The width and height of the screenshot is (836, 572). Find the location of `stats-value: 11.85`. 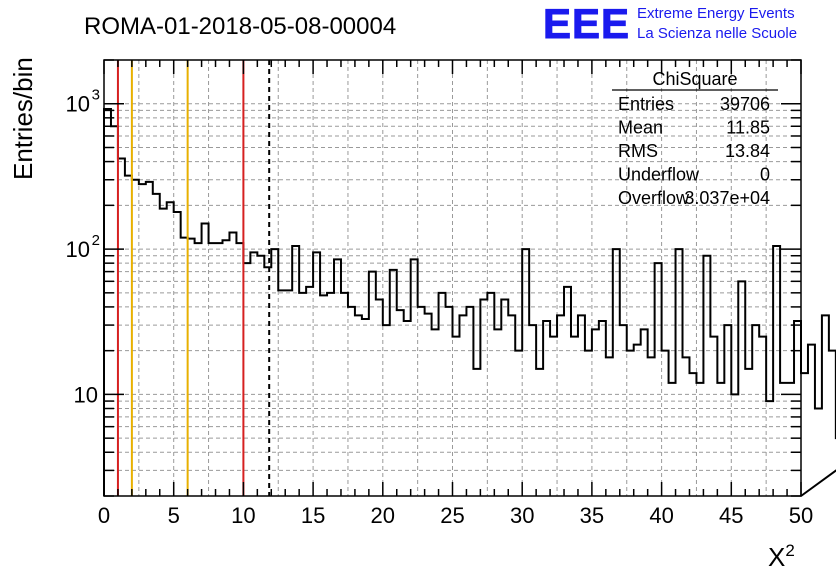

stats-value: 11.85 is located at coordinates (748, 128).